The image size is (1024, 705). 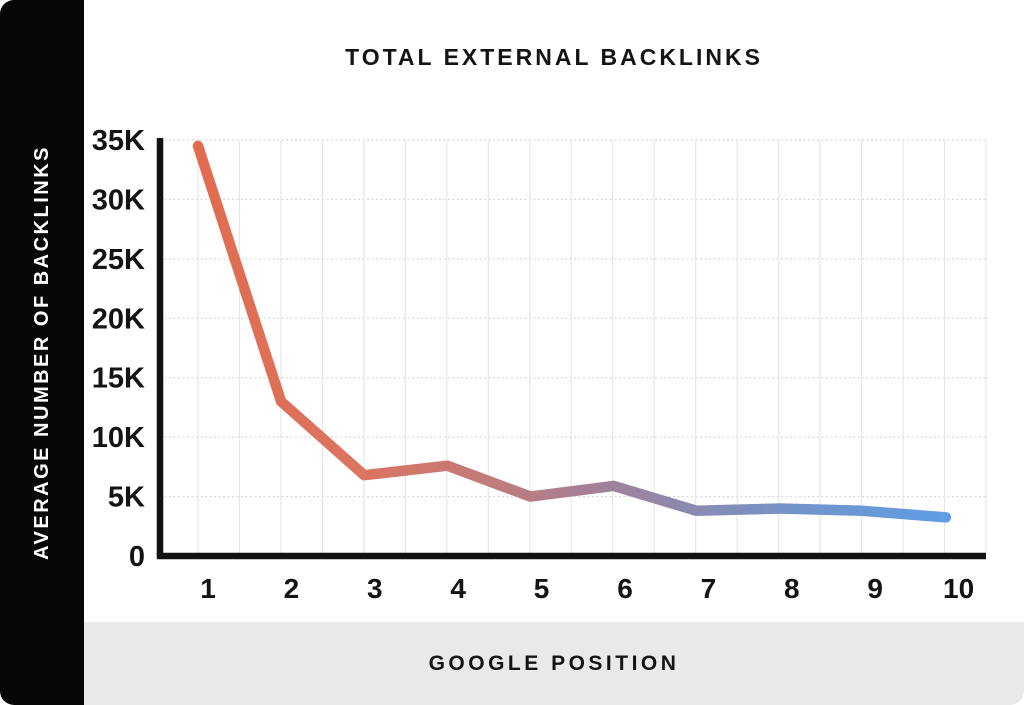 I want to click on y-tick-label: 5K, so click(x=126, y=498).